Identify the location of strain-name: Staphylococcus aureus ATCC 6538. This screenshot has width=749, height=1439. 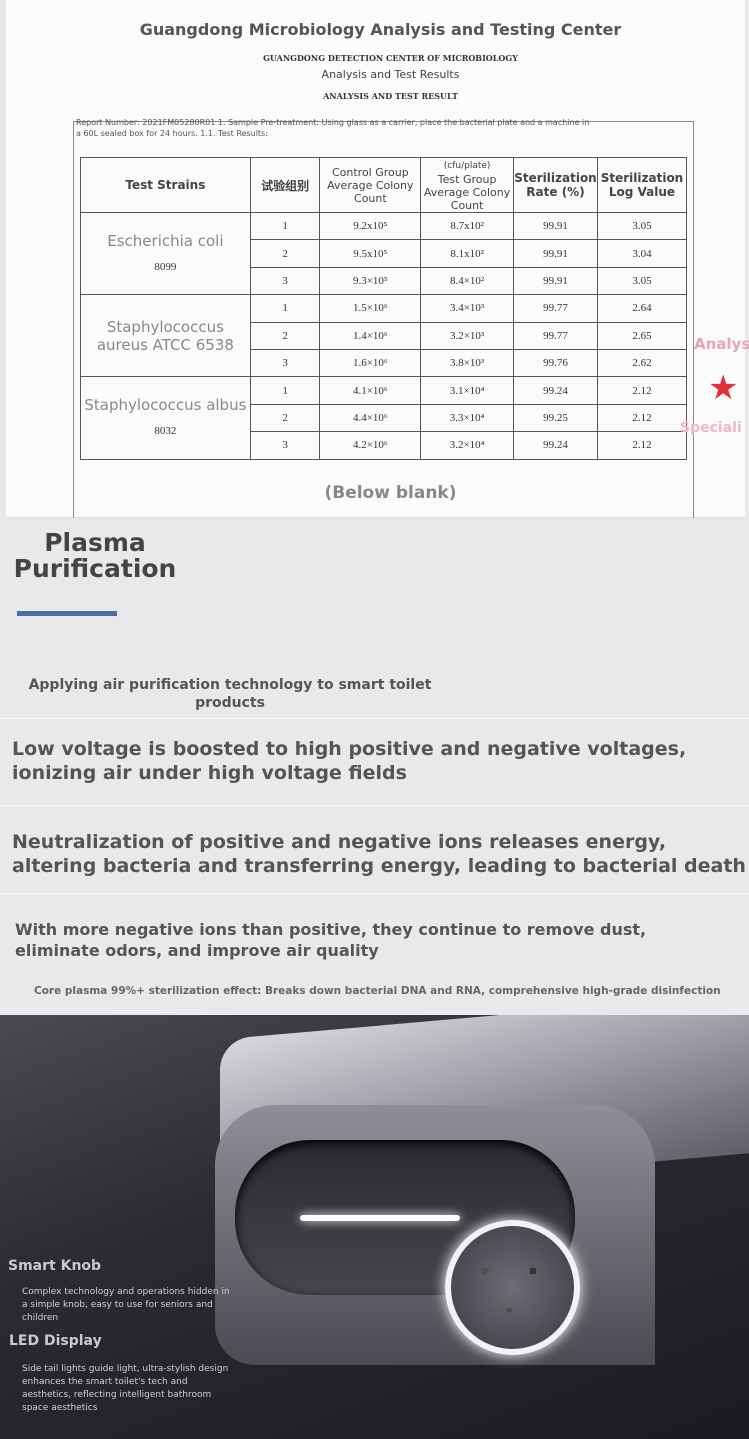
(165, 335).